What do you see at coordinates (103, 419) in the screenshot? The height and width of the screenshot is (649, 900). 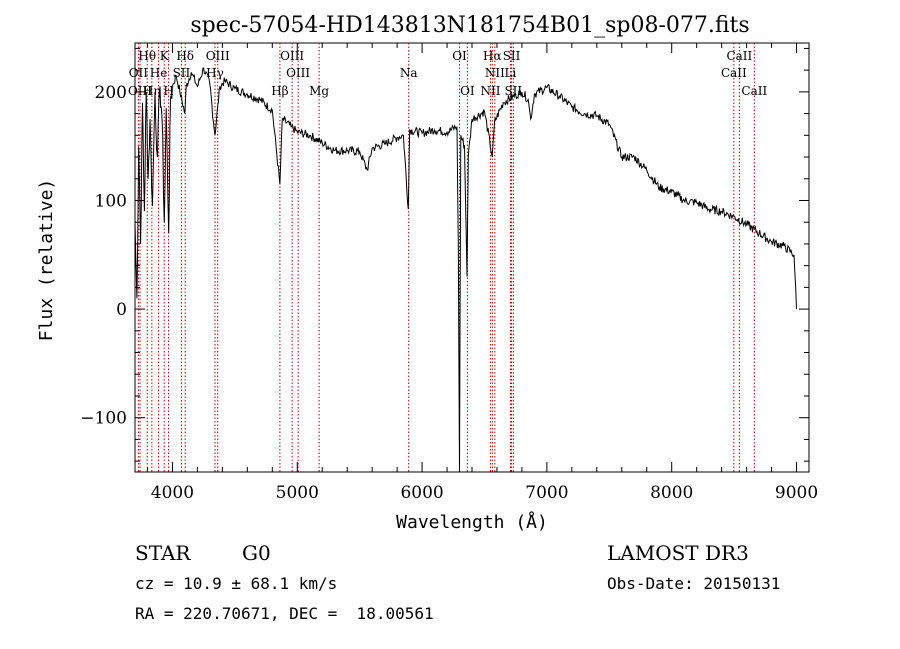 I see `y-tick-label: −100` at bounding box center [103, 419].